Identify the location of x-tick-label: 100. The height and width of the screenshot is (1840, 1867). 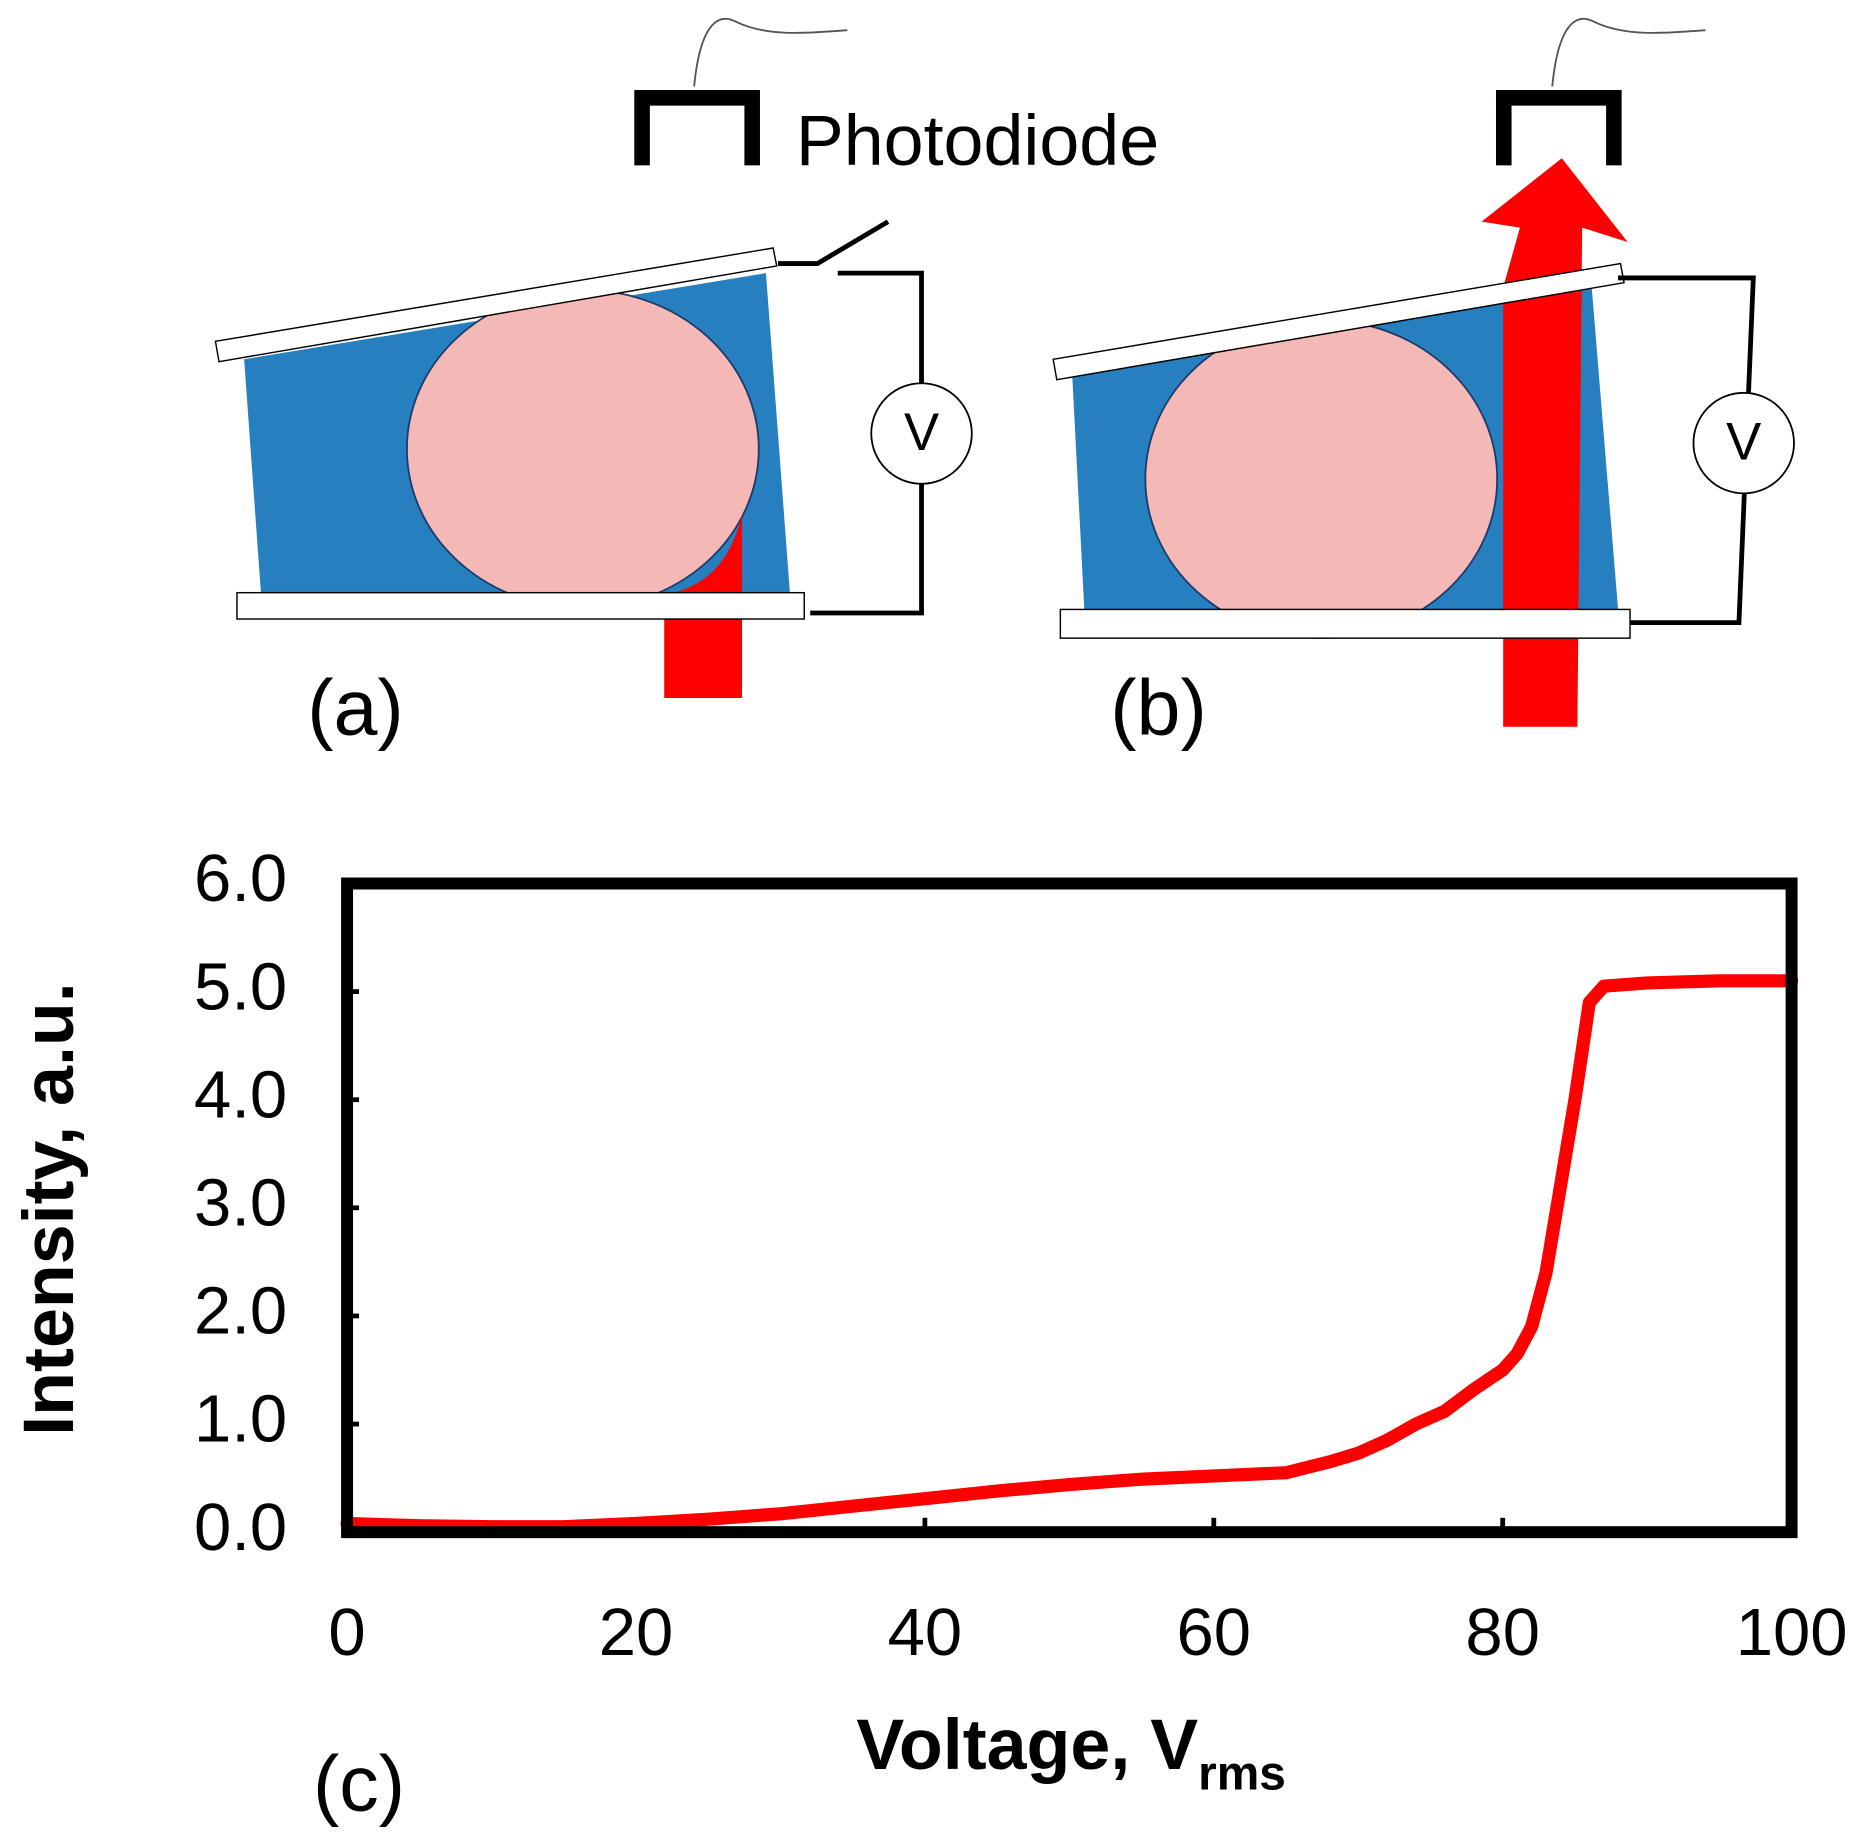
(1792, 1632).